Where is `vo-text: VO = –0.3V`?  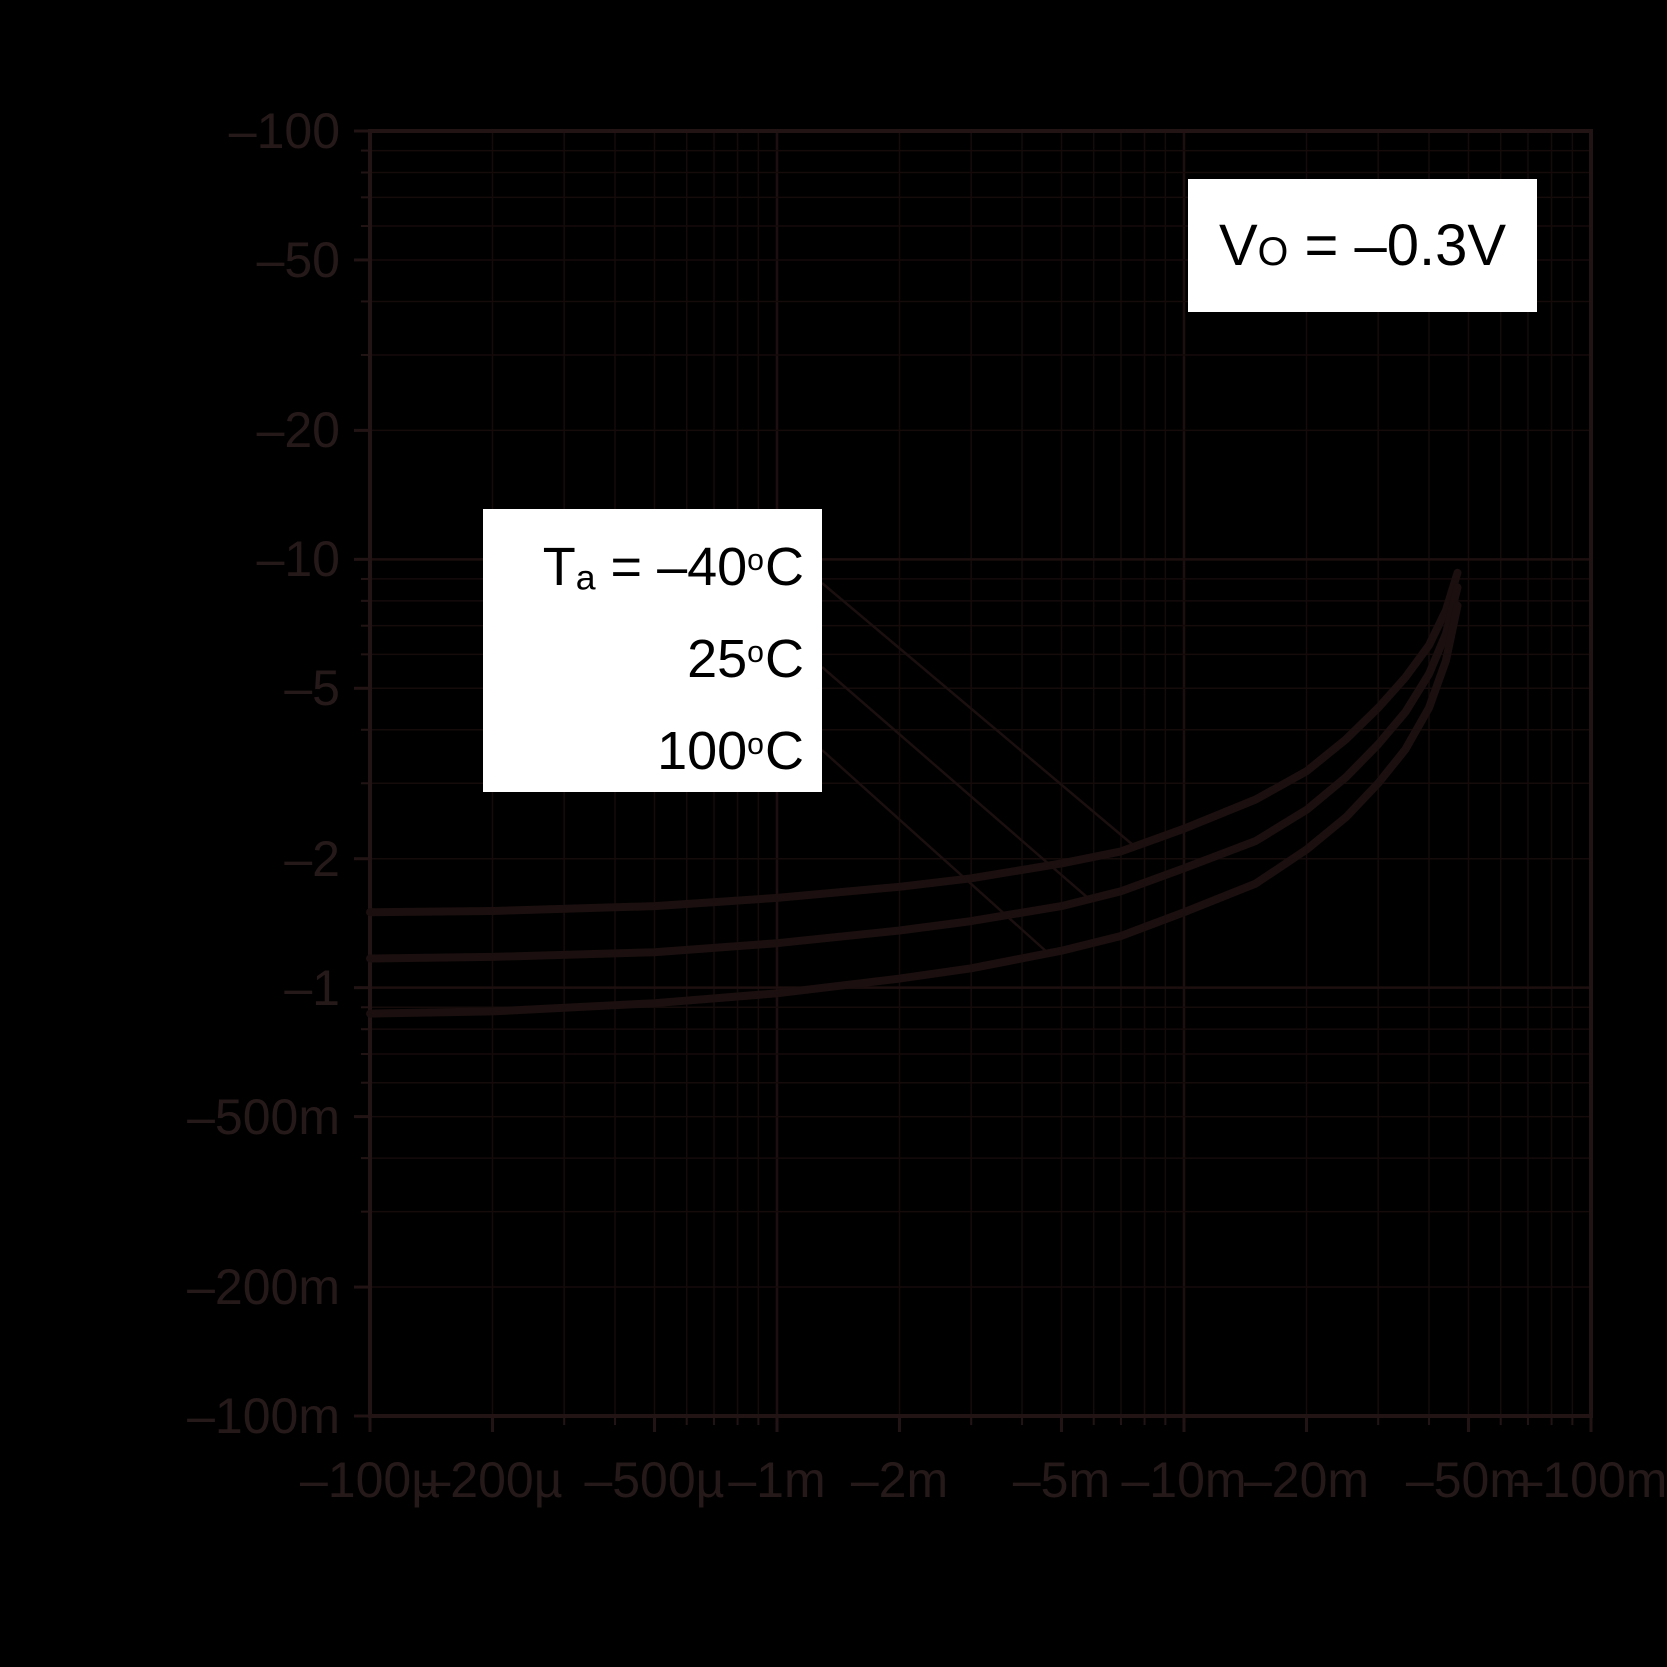 vo-text: VO = –0.3V is located at coordinates (1362, 245).